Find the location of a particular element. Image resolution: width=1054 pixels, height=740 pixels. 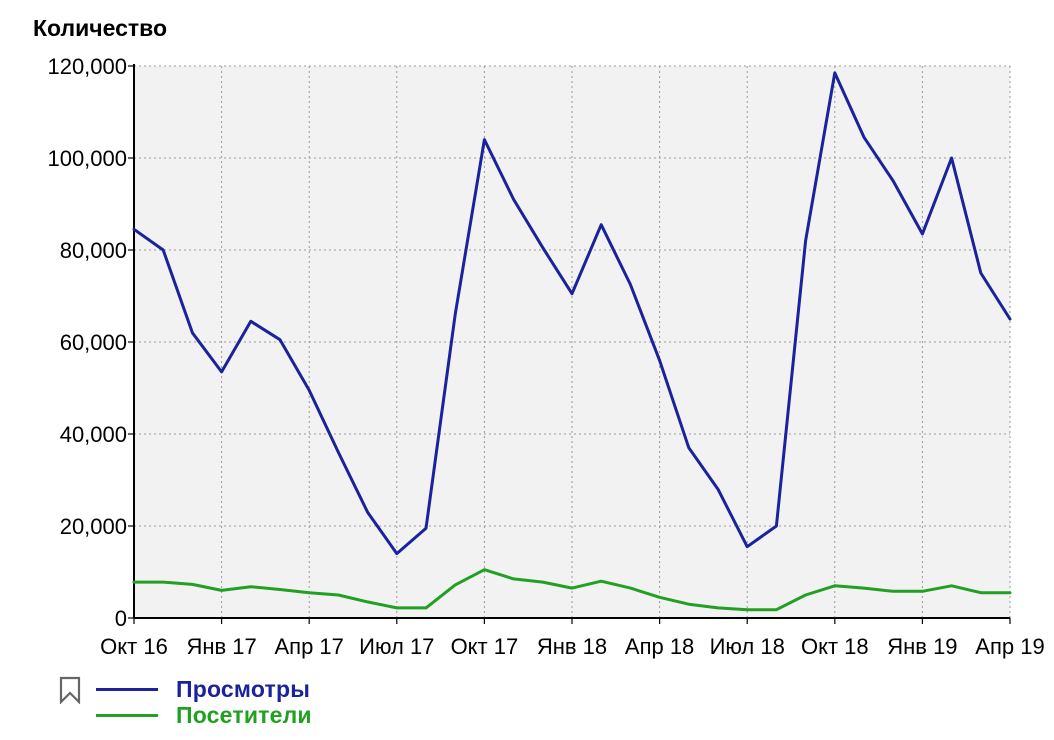

legend-item-visitors: Посетители is located at coordinates (204, 714).